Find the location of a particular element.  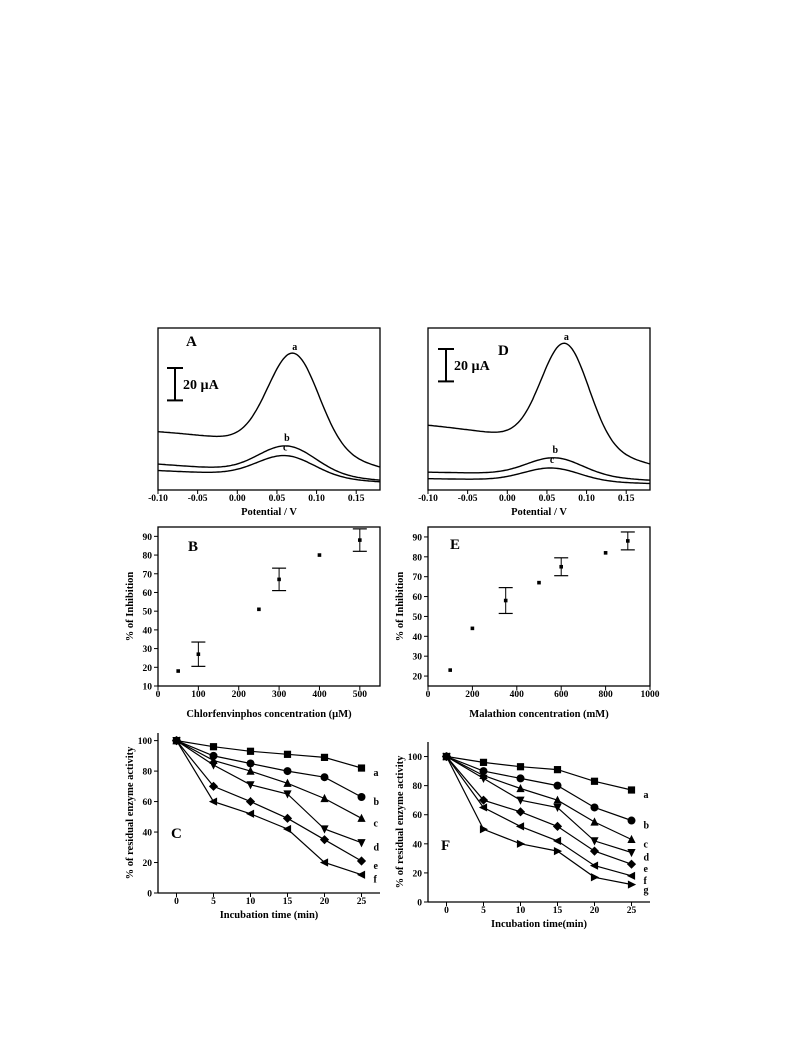

x-tick-label: 1000 is located at coordinates (650, 695).